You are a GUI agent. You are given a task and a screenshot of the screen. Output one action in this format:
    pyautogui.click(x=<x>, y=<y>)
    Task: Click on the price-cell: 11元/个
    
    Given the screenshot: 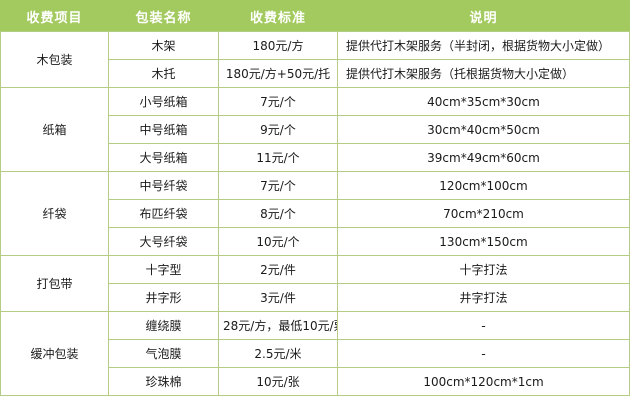 What is the action you would take?
    pyautogui.click(x=278, y=157)
    